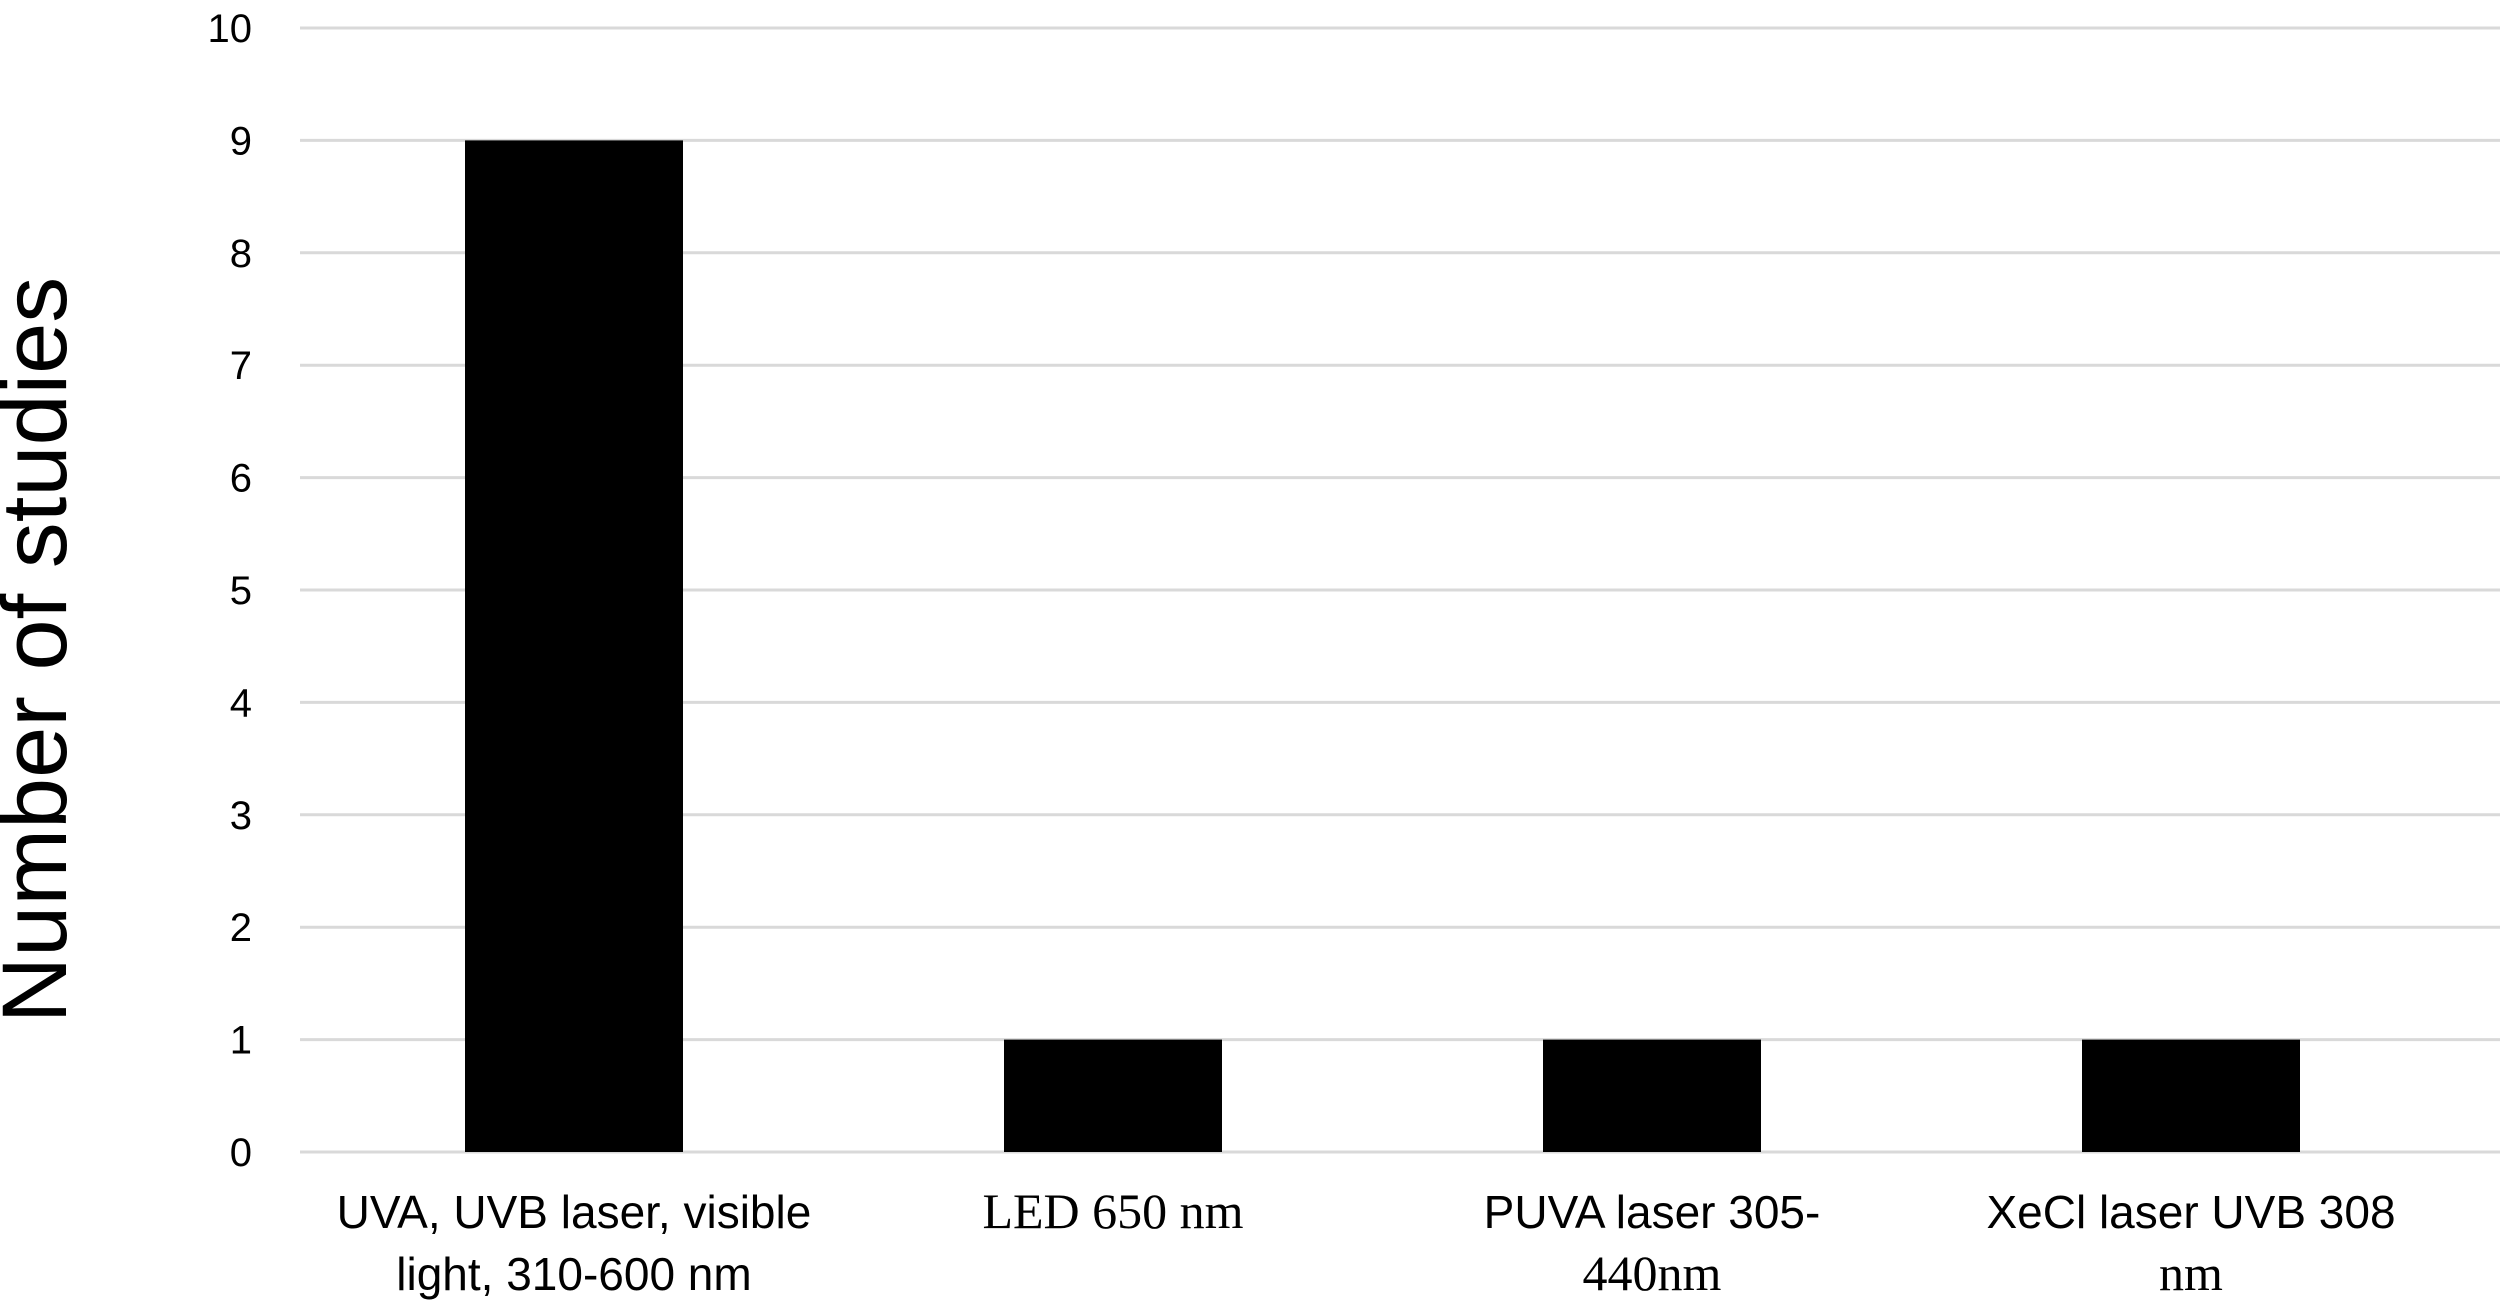 This screenshot has height=1308, width=2500. I want to click on y-tick-label: 9, so click(241, 141).